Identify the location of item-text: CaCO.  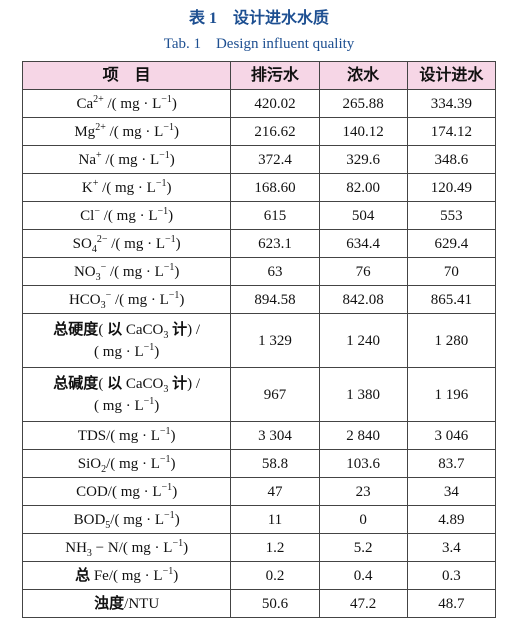
(143, 383).